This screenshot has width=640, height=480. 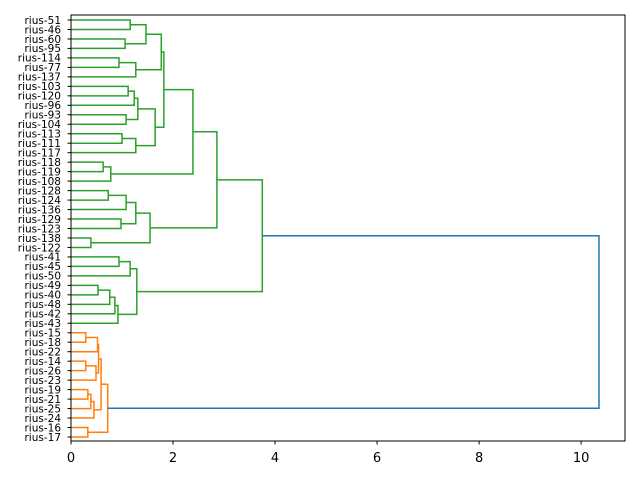 I want to click on leaf-label: rius-46, so click(x=42, y=30).